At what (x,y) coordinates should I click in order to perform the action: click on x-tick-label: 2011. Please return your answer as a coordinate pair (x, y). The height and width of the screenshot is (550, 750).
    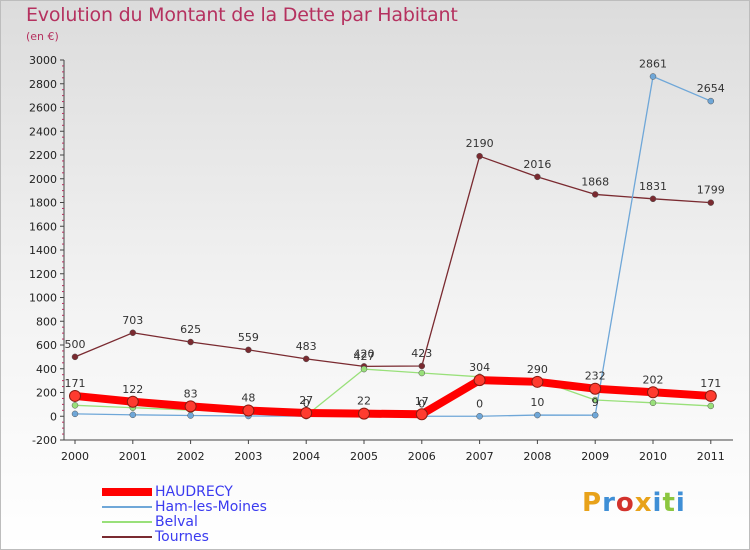
    Looking at the image, I should click on (711, 456).